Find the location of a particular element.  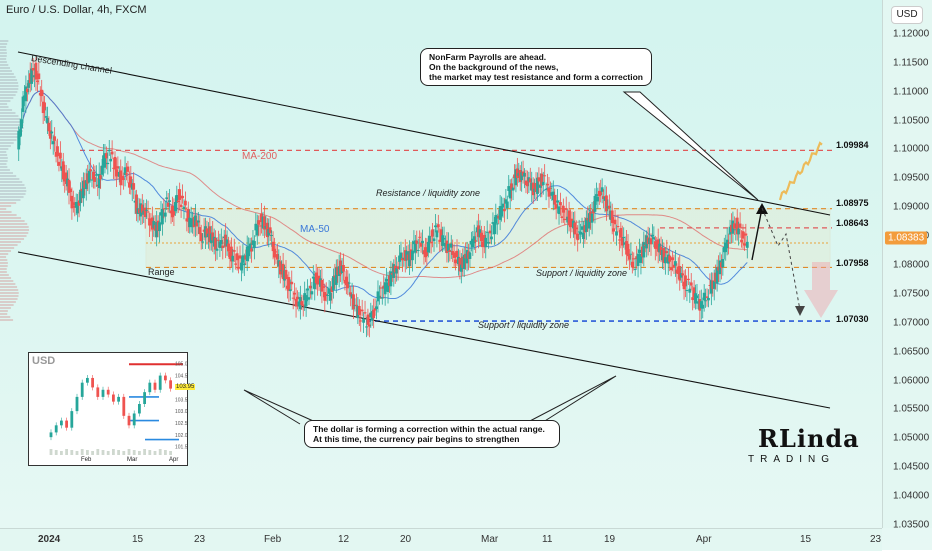

price-tick: 1.05000 is located at coordinates (911, 438).